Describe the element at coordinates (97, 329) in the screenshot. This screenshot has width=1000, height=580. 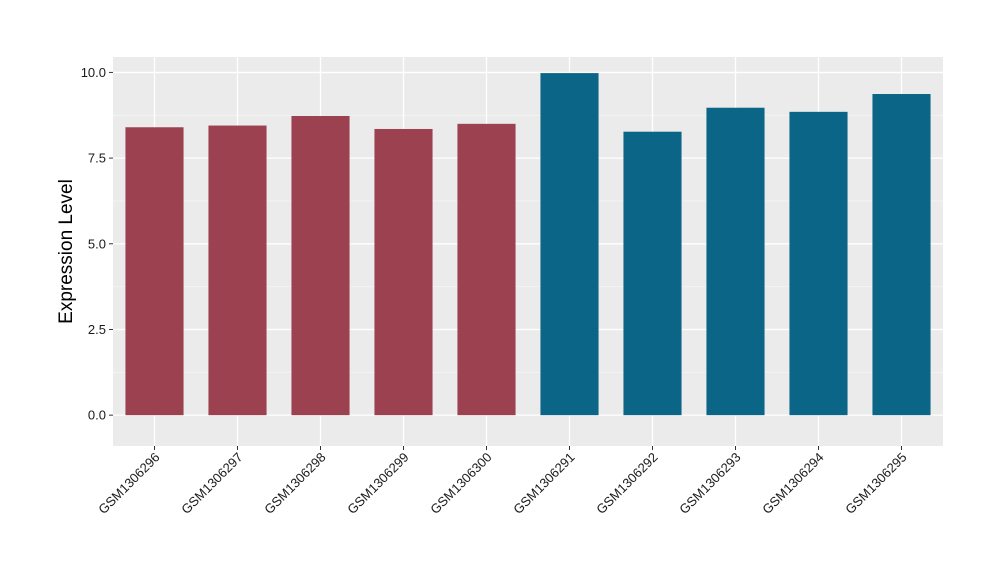
I see `y-tick-label: 2.5` at that location.